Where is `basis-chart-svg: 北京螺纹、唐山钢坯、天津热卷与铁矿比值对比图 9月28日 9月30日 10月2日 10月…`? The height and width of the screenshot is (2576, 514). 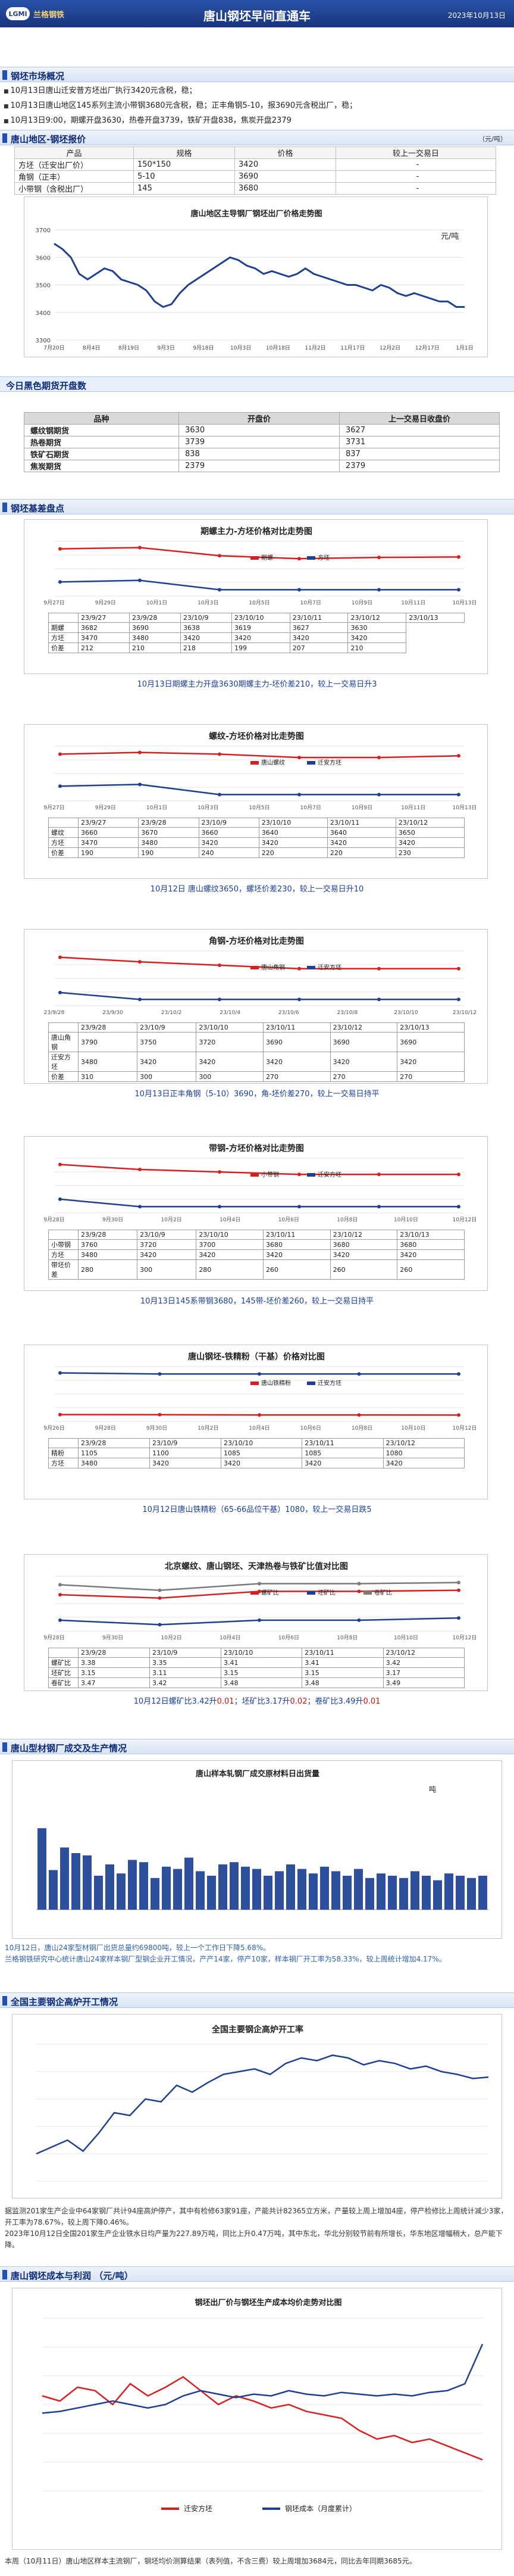
basis-chart-svg: 北京螺纹、唐山钢坯、天津热卷与铁矿比值对比图 9月28日 9月30日 10月2日 10月… is located at coordinates (260, 1601).